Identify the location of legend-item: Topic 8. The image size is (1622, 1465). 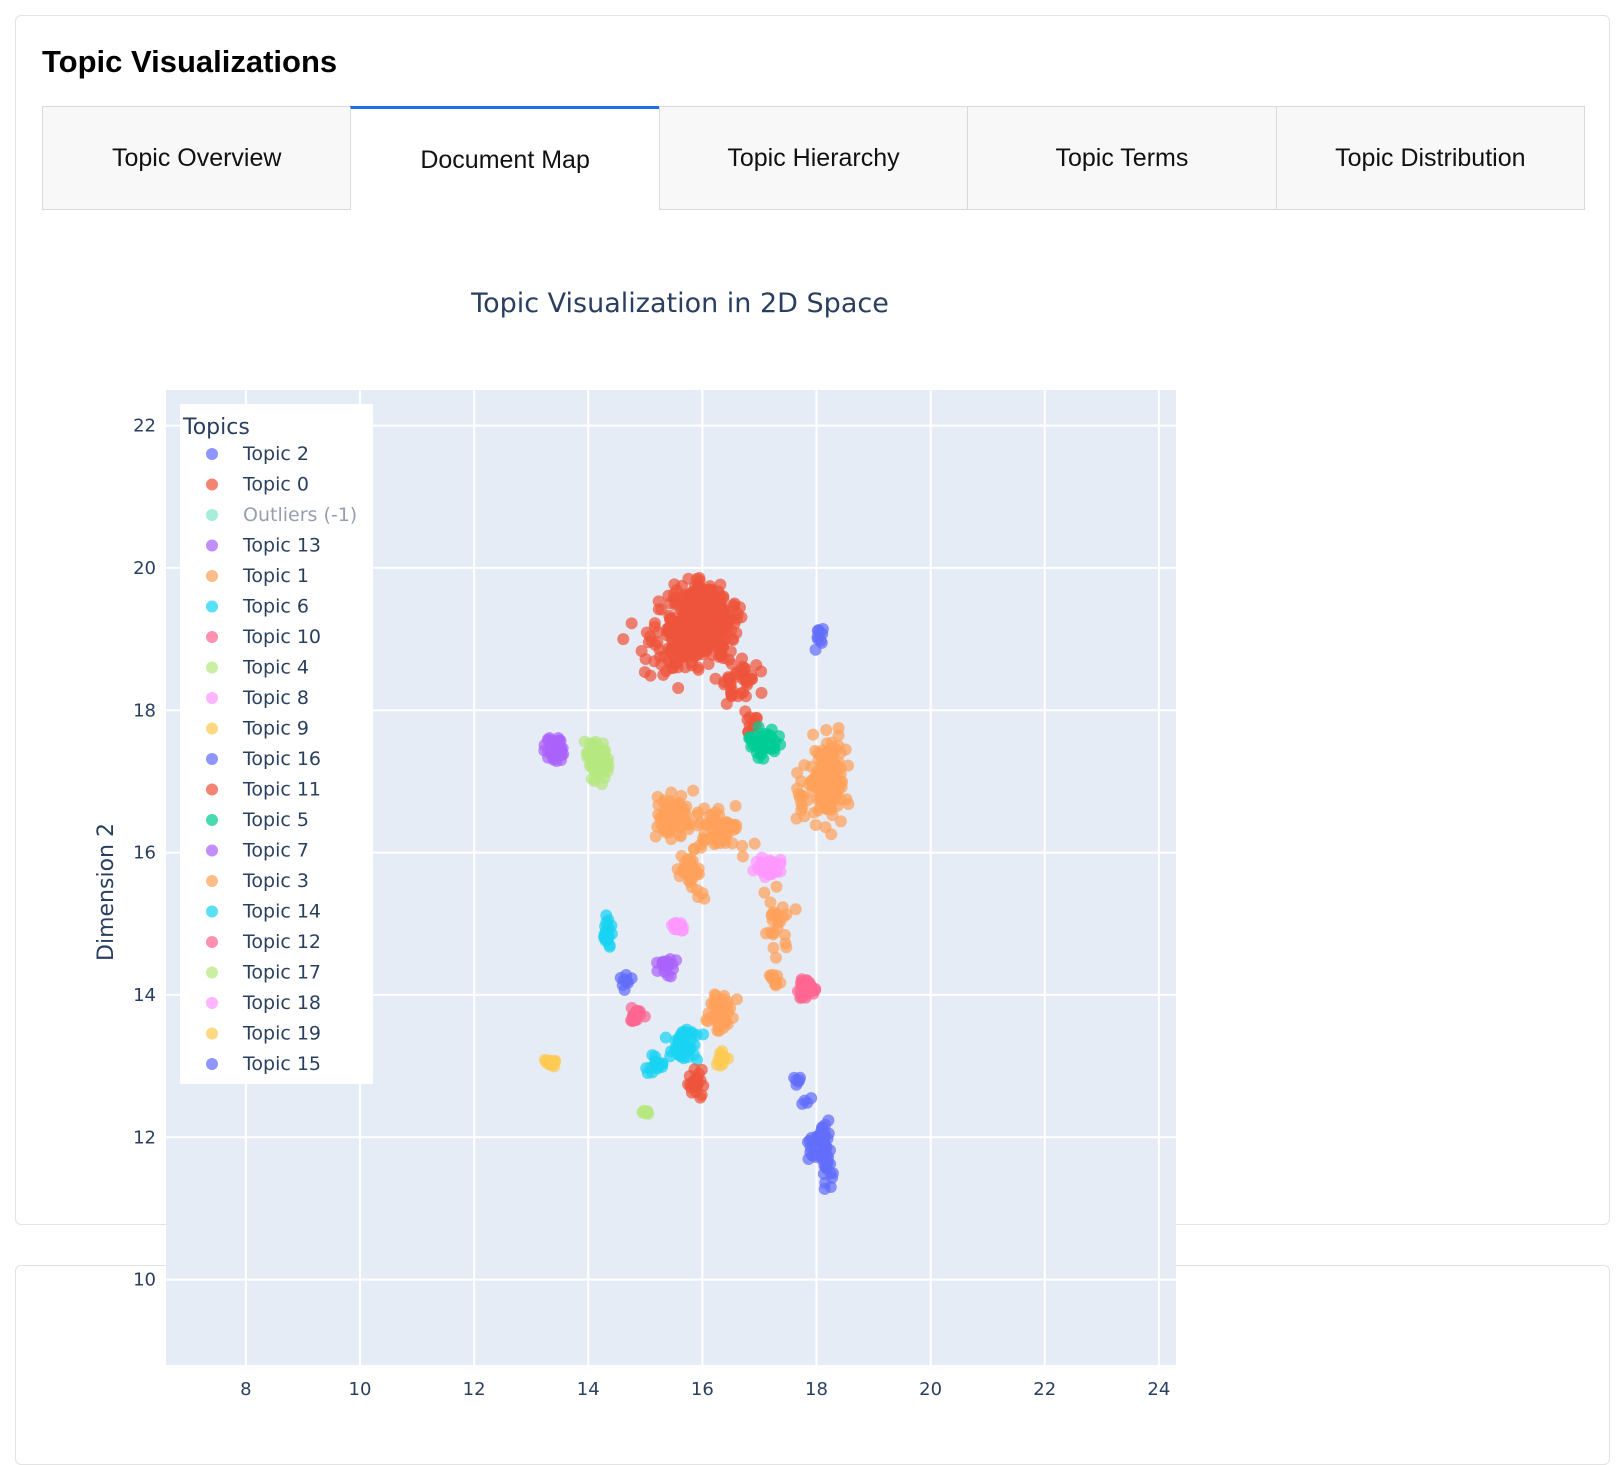
(275, 698).